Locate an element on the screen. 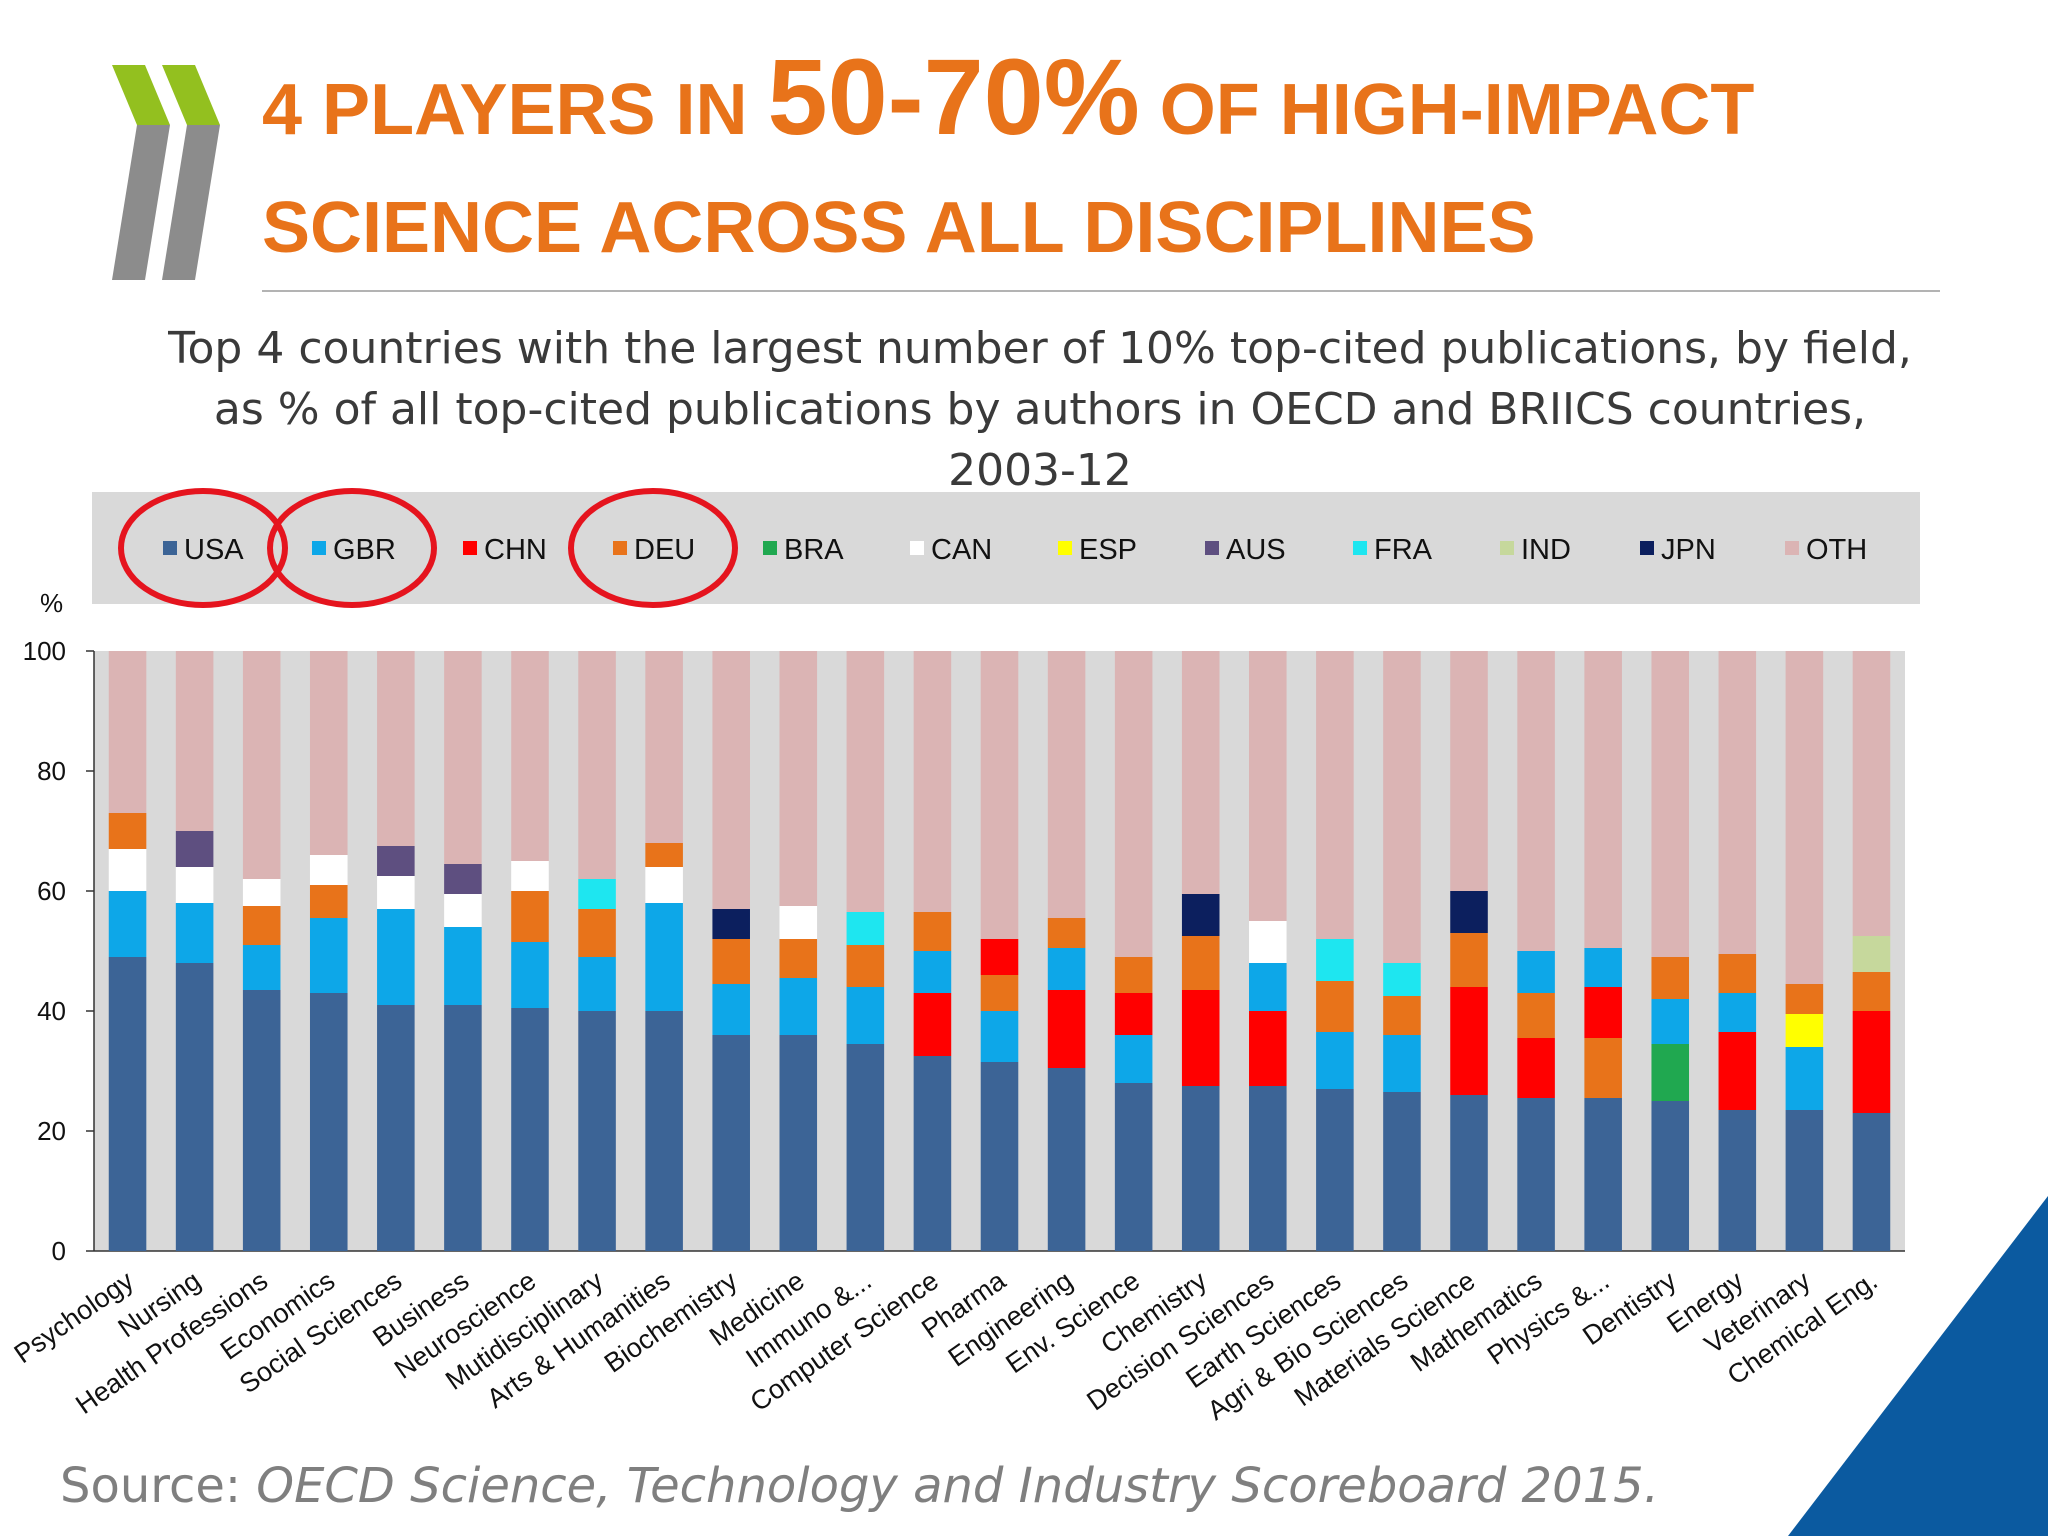  corner-decoration is located at coordinates (1918, 1366).